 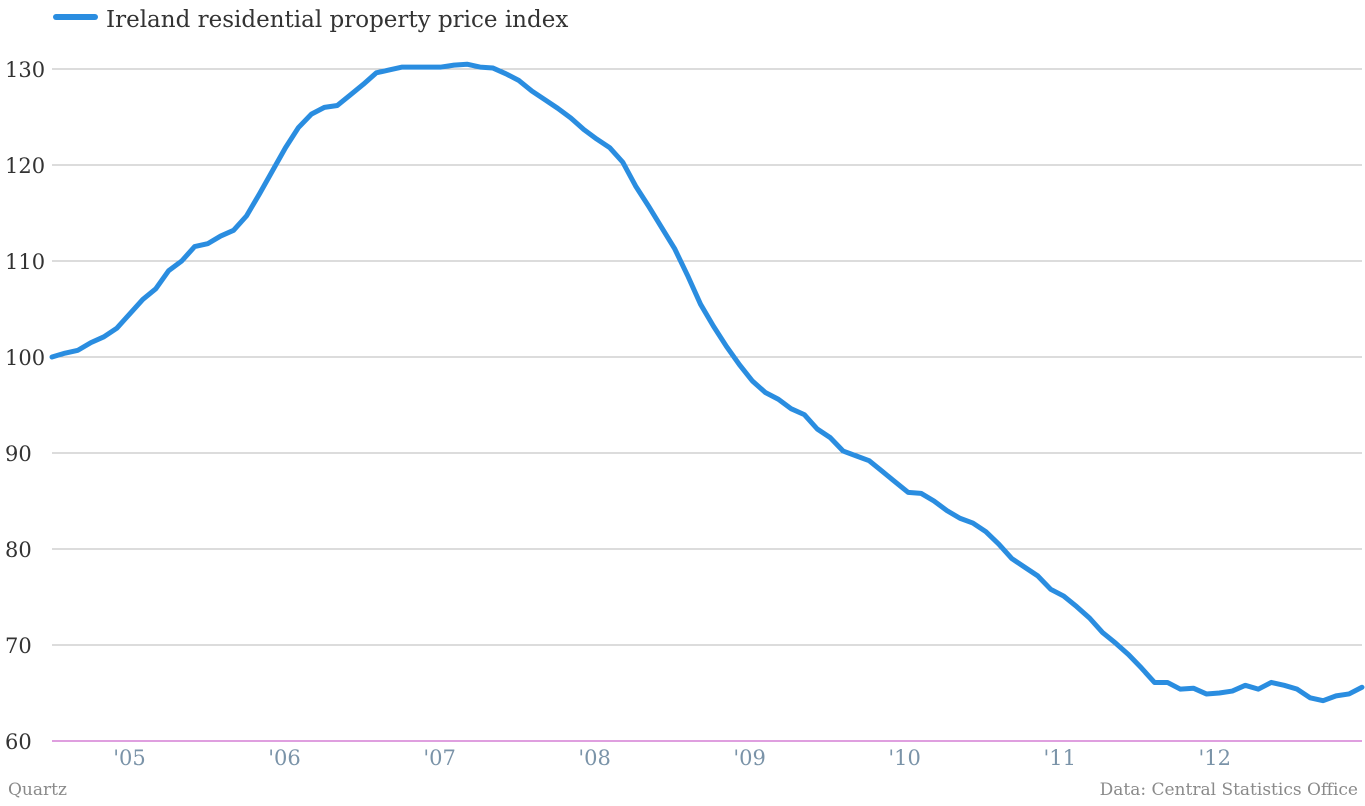 I want to click on x-tick-label: '05, so click(x=129, y=758).